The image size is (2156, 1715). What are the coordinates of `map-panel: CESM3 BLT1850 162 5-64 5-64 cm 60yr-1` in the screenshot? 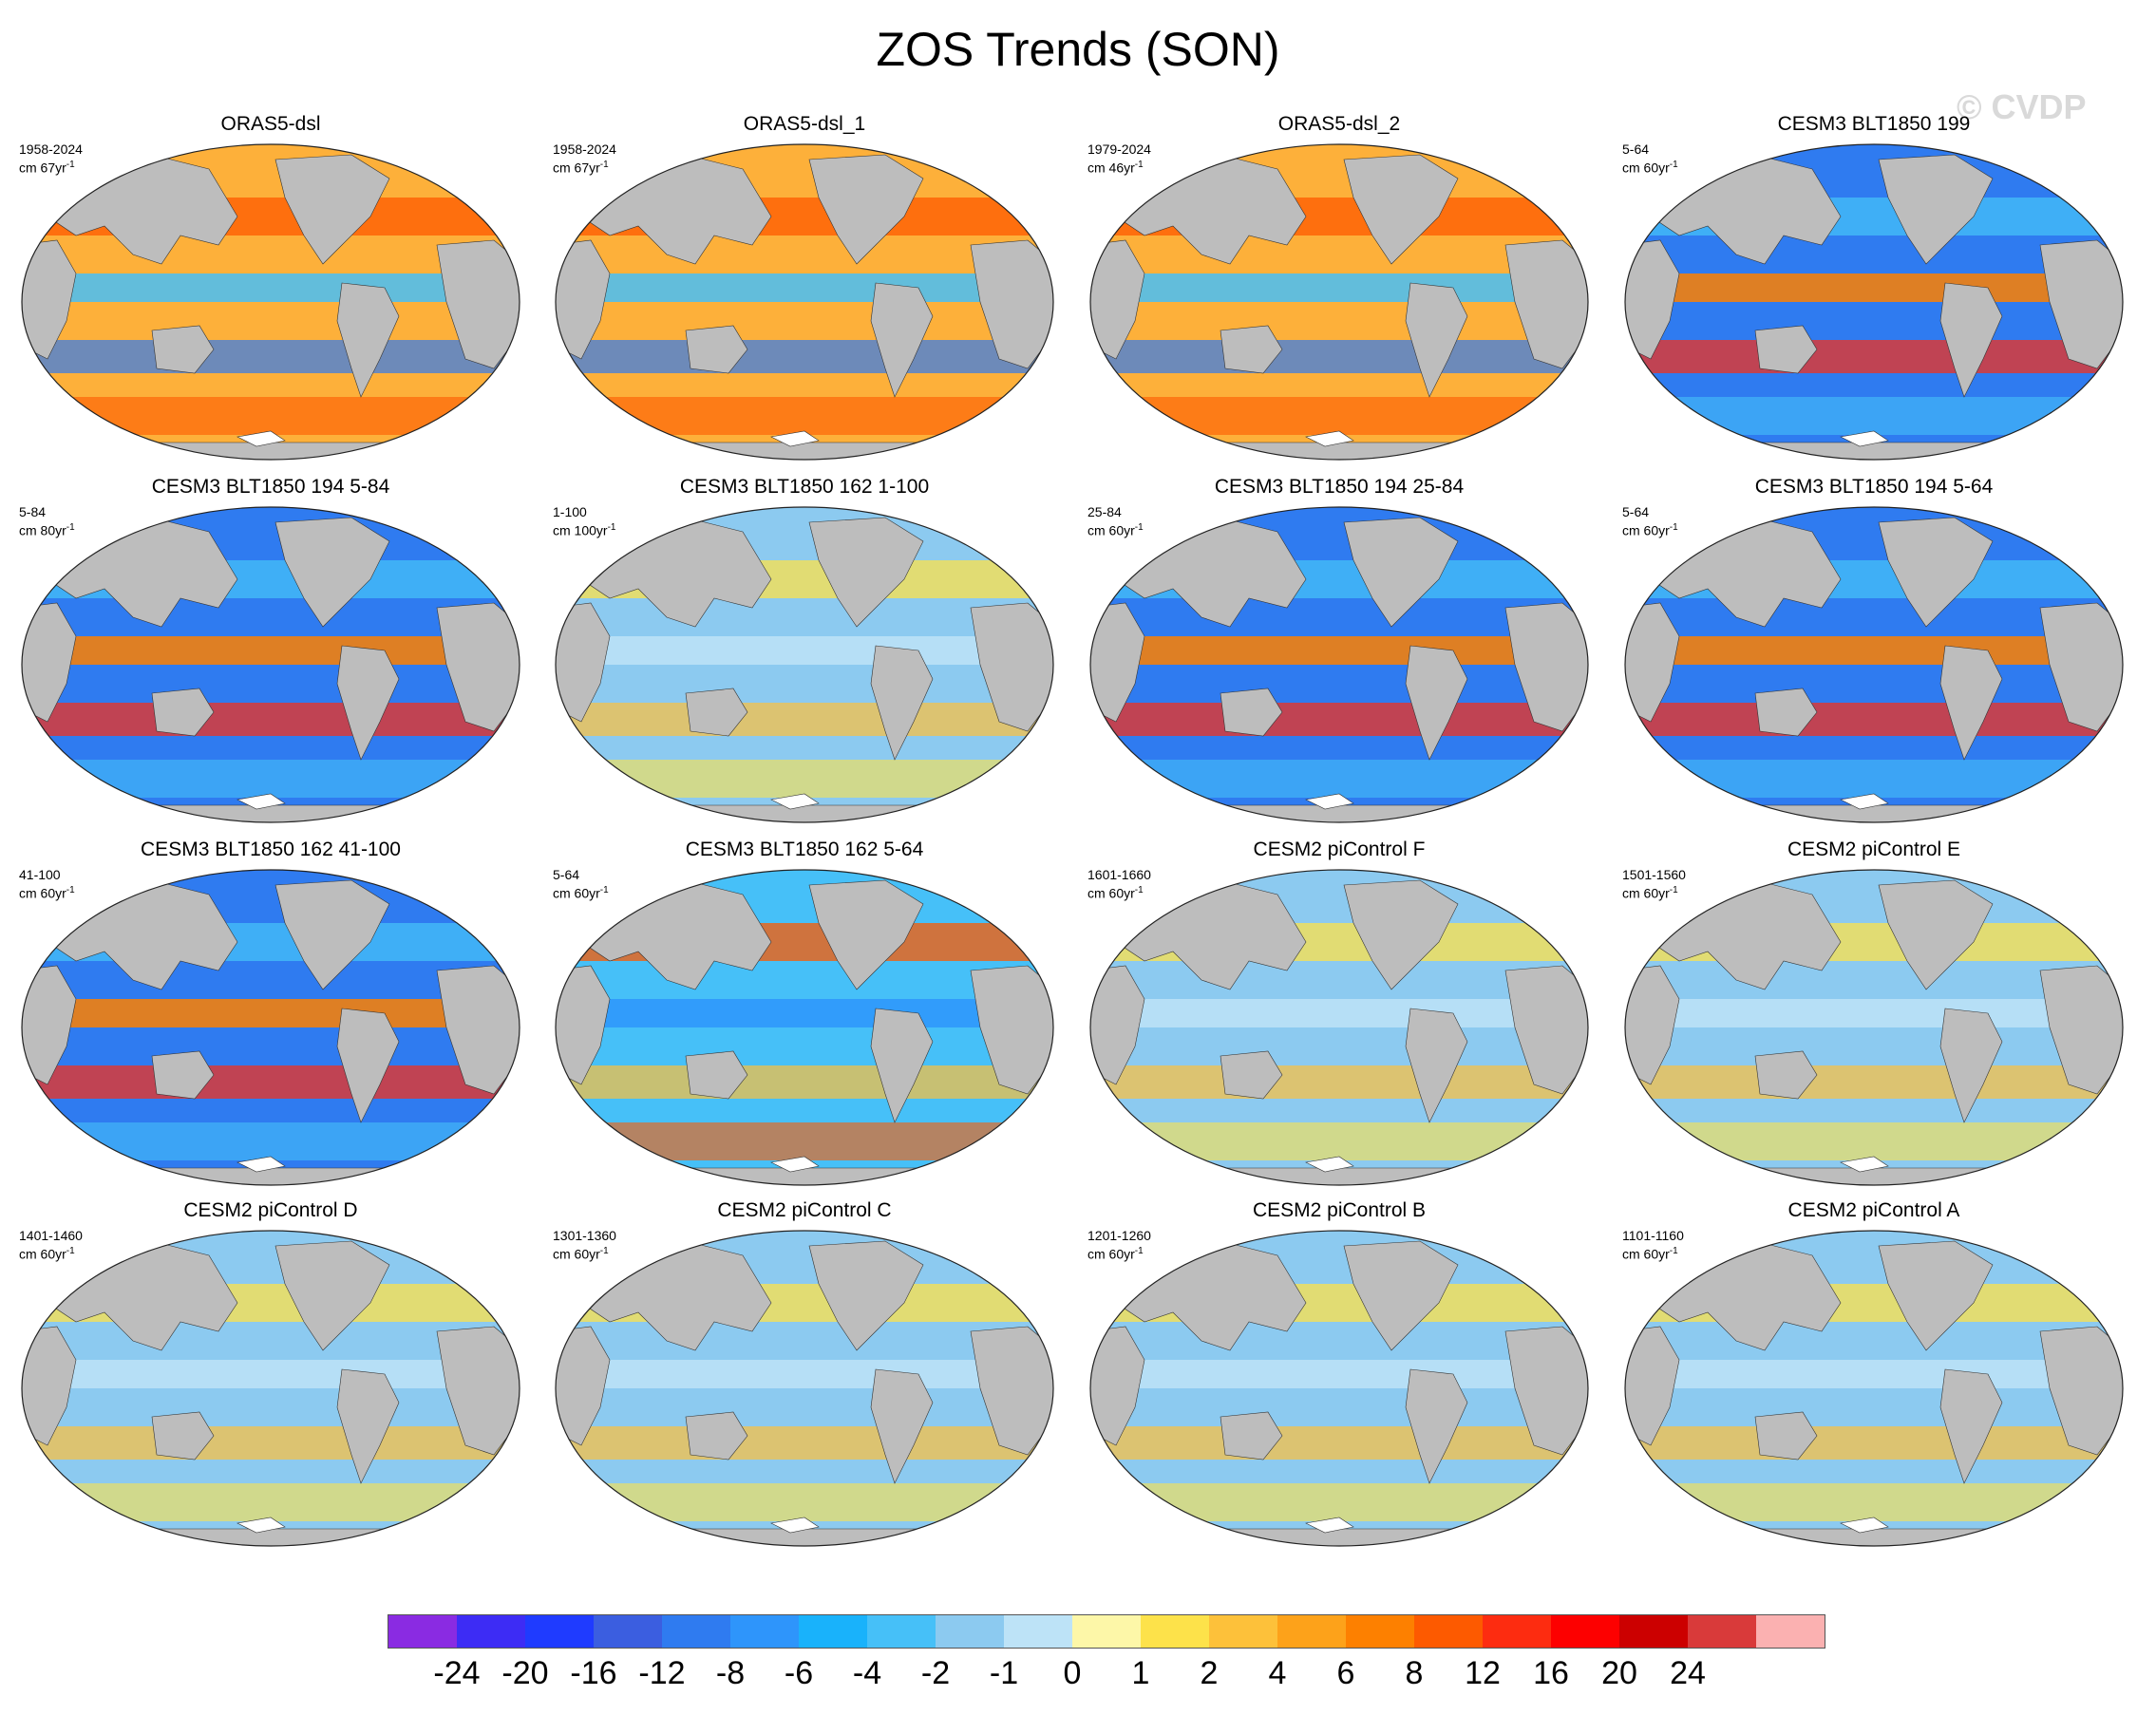 It's located at (805, 1023).